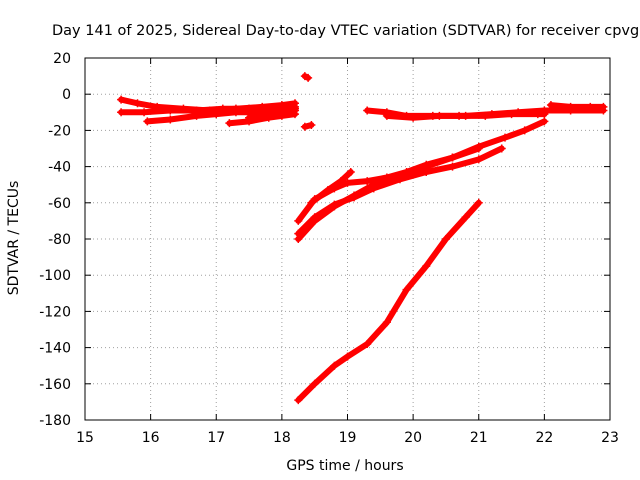  What do you see at coordinates (66, 95) in the screenshot?
I see `y-tick-label: 0` at bounding box center [66, 95].